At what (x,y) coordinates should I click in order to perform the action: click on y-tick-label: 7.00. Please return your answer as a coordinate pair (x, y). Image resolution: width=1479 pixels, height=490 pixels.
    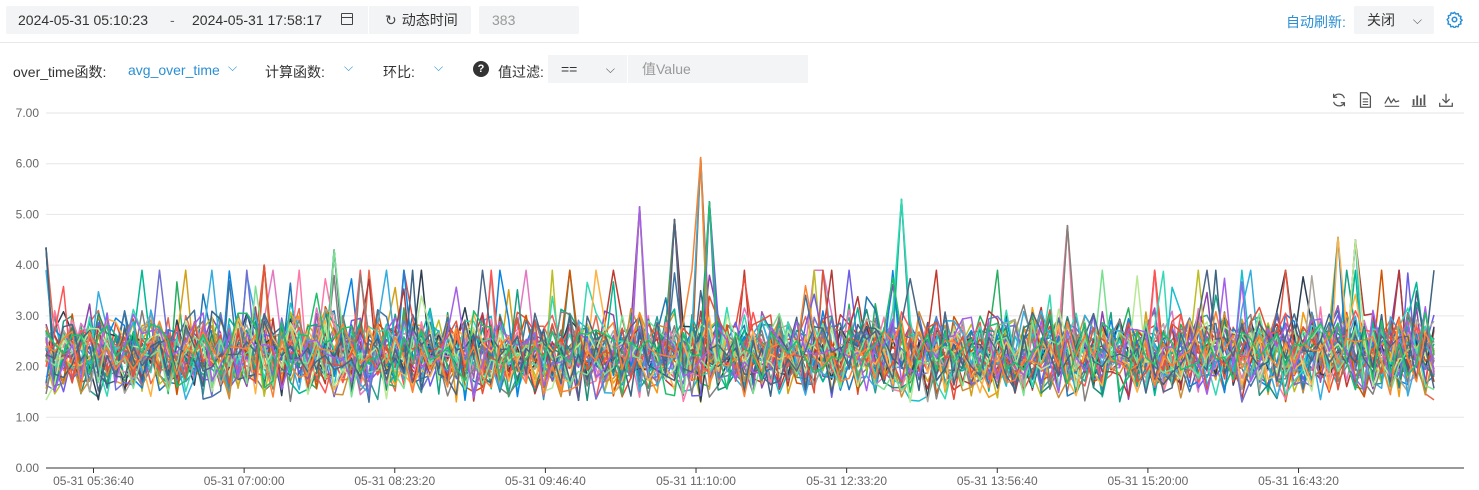
    Looking at the image, I should click on (28, 113).